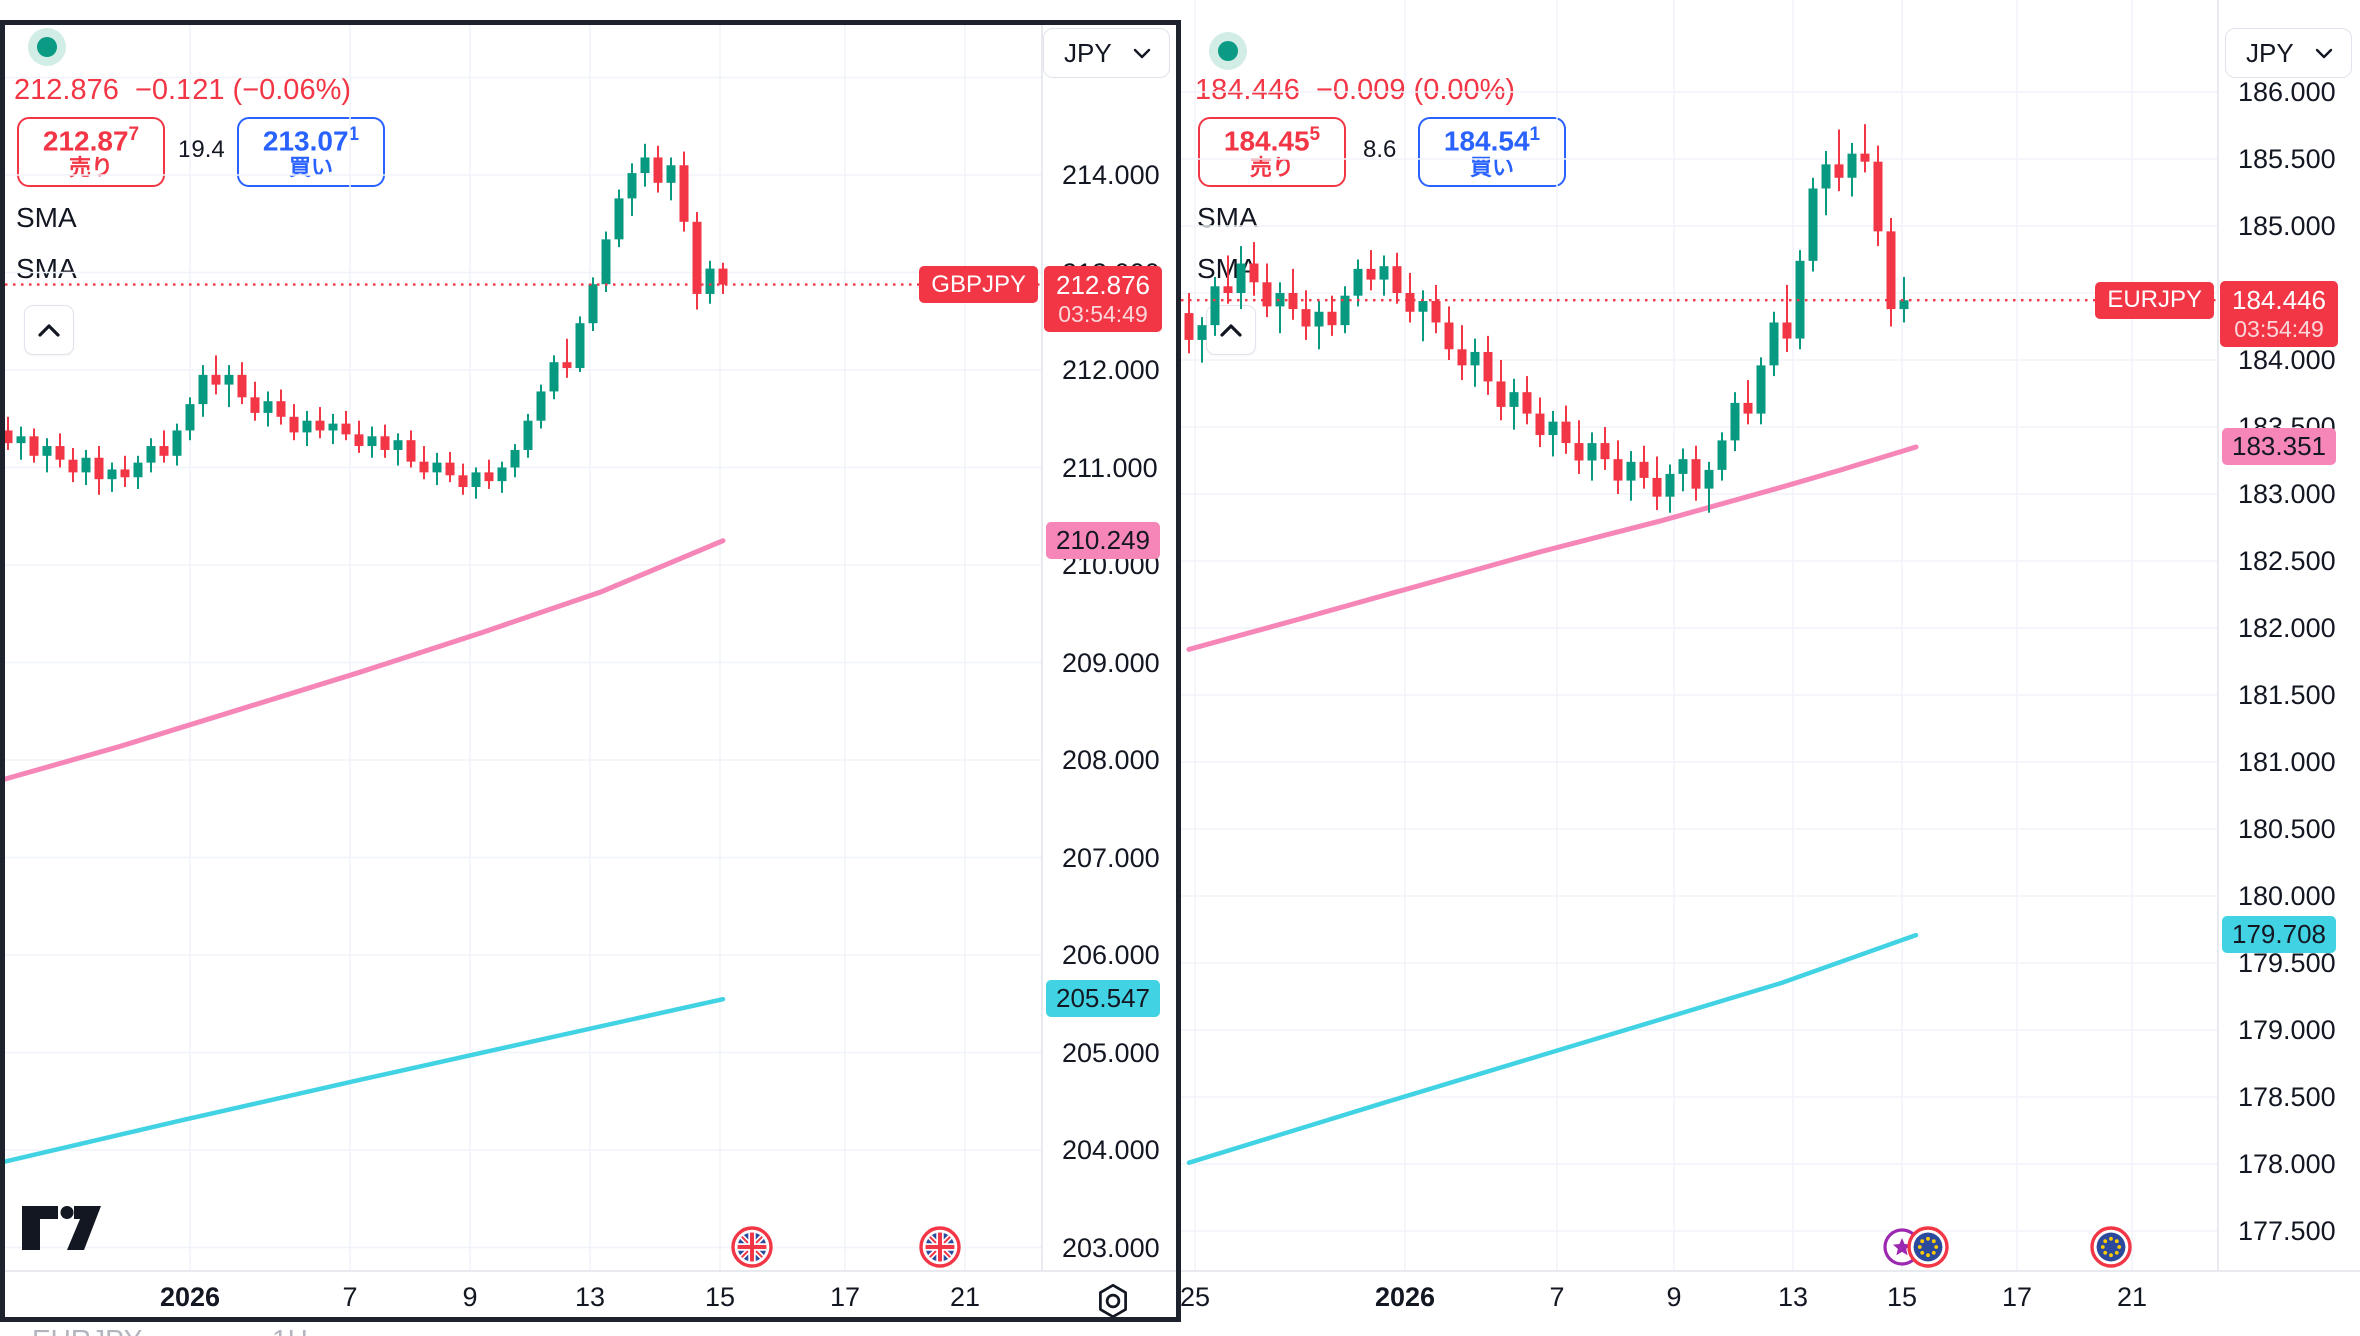  I want to click on indicator-sma-2: SMA, so click(46, 268).